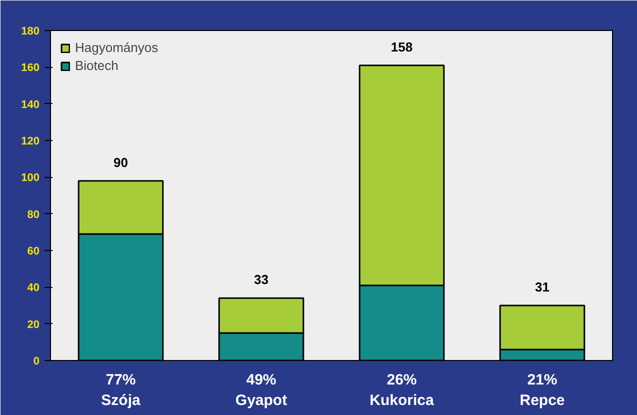 The width and height of the screenshot is (637, 415). I want to click on x-tick-label: 26% Kukorica, so click(402, 390).